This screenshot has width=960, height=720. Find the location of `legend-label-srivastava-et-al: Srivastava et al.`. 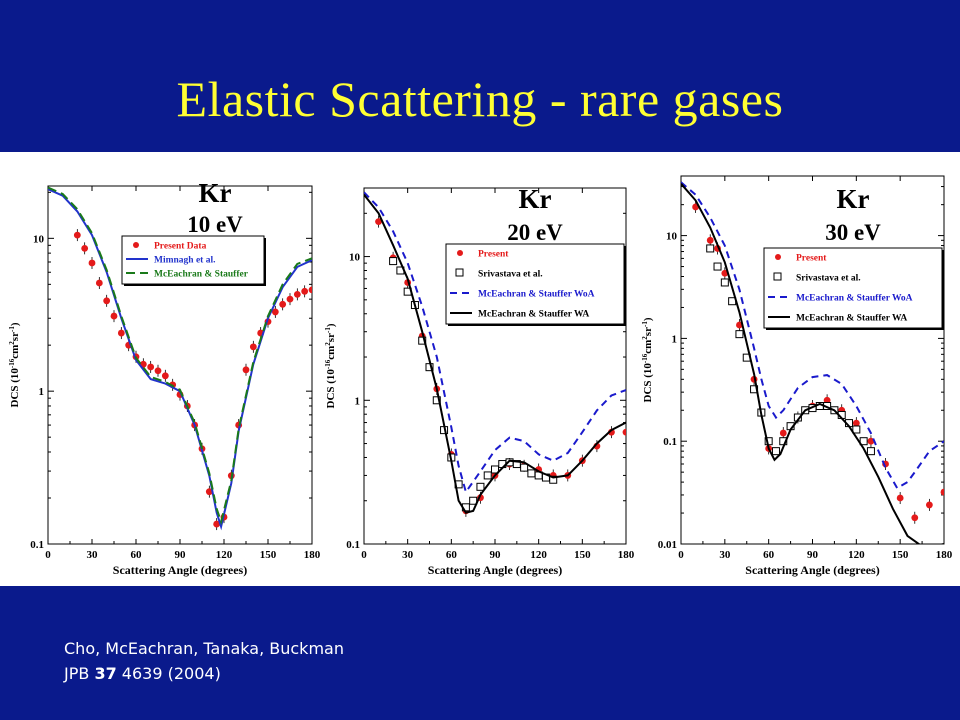

legend-label-srivastava-et-al: Srivastava et al. is located at coordinates (510, 275).